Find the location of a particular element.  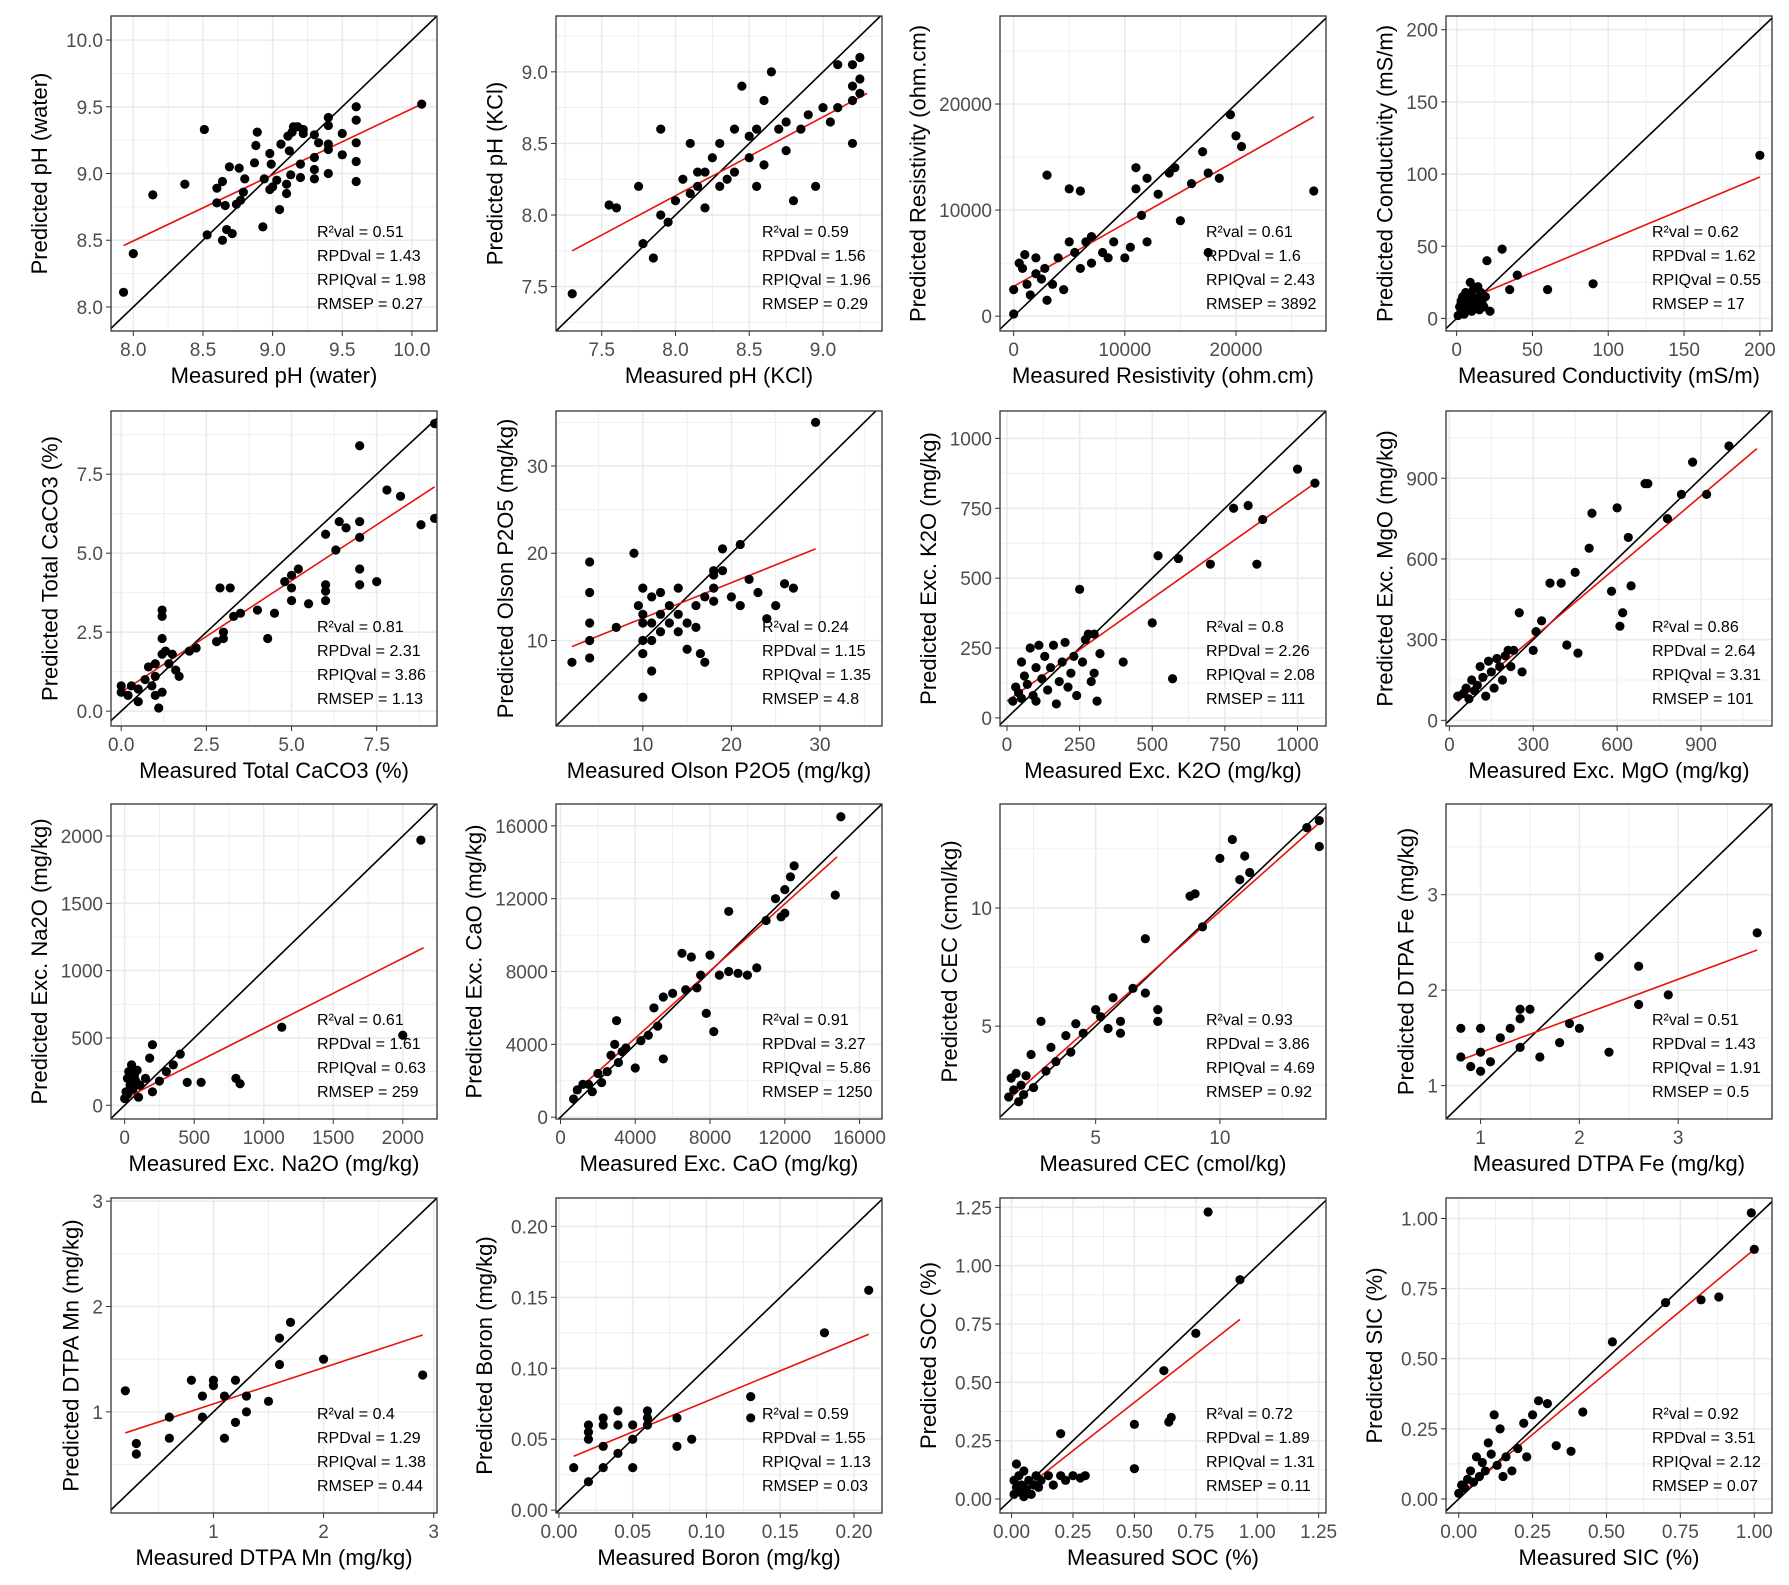

x-tick-label: 2000 is located at coordinates (403, 1138).